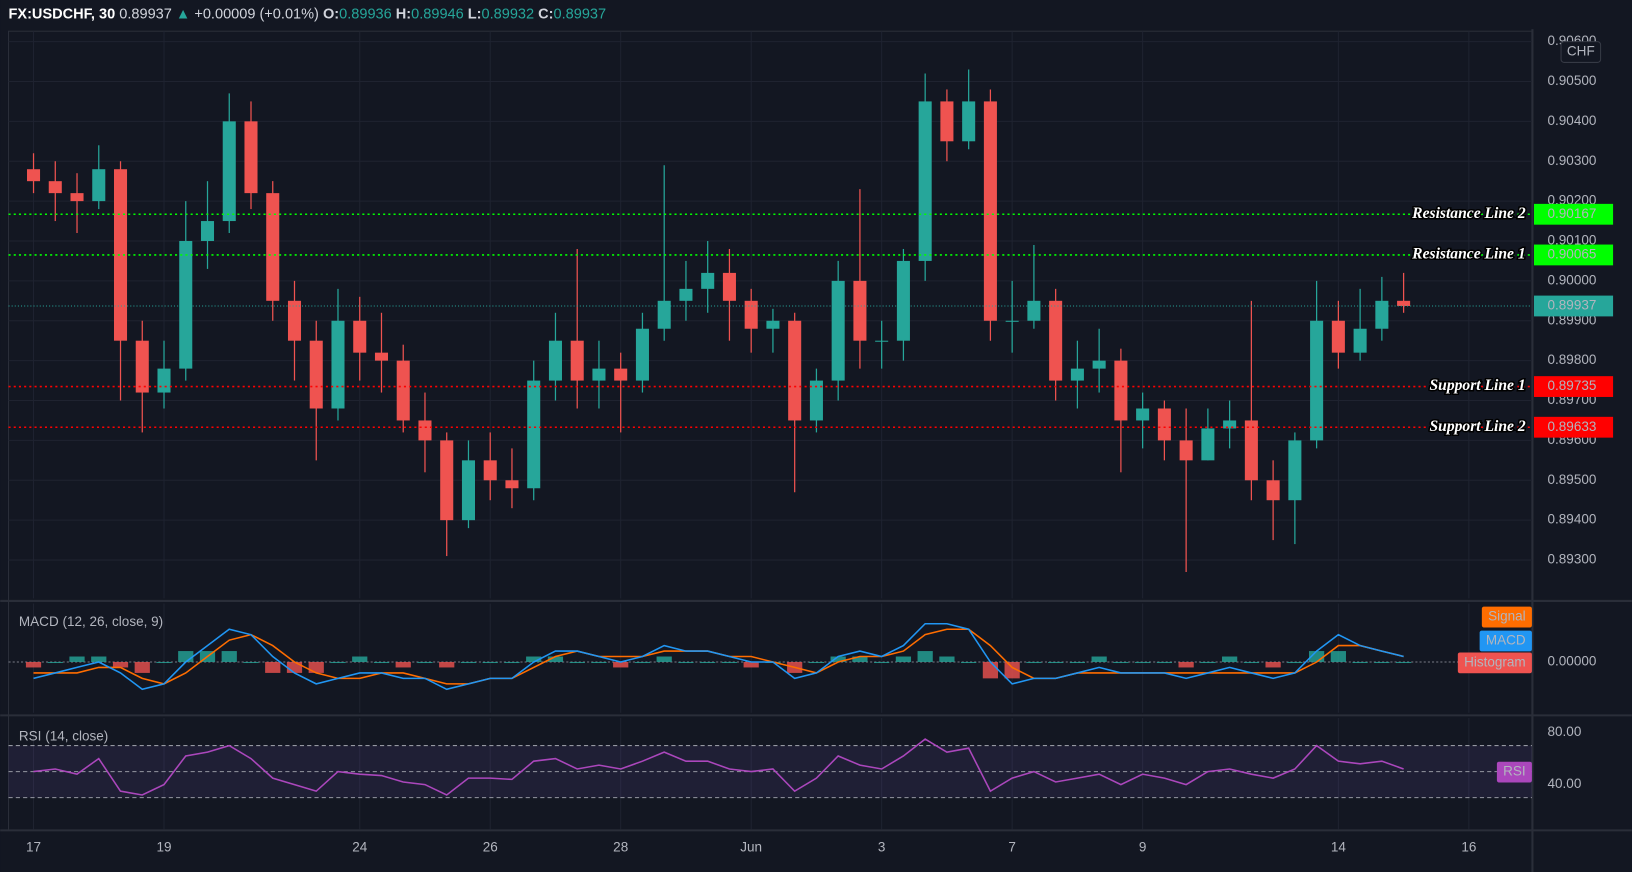  Describe the element at coordinates (365, 14) in the screenshot. I see `ohlc-value: 0.89936` at that location.